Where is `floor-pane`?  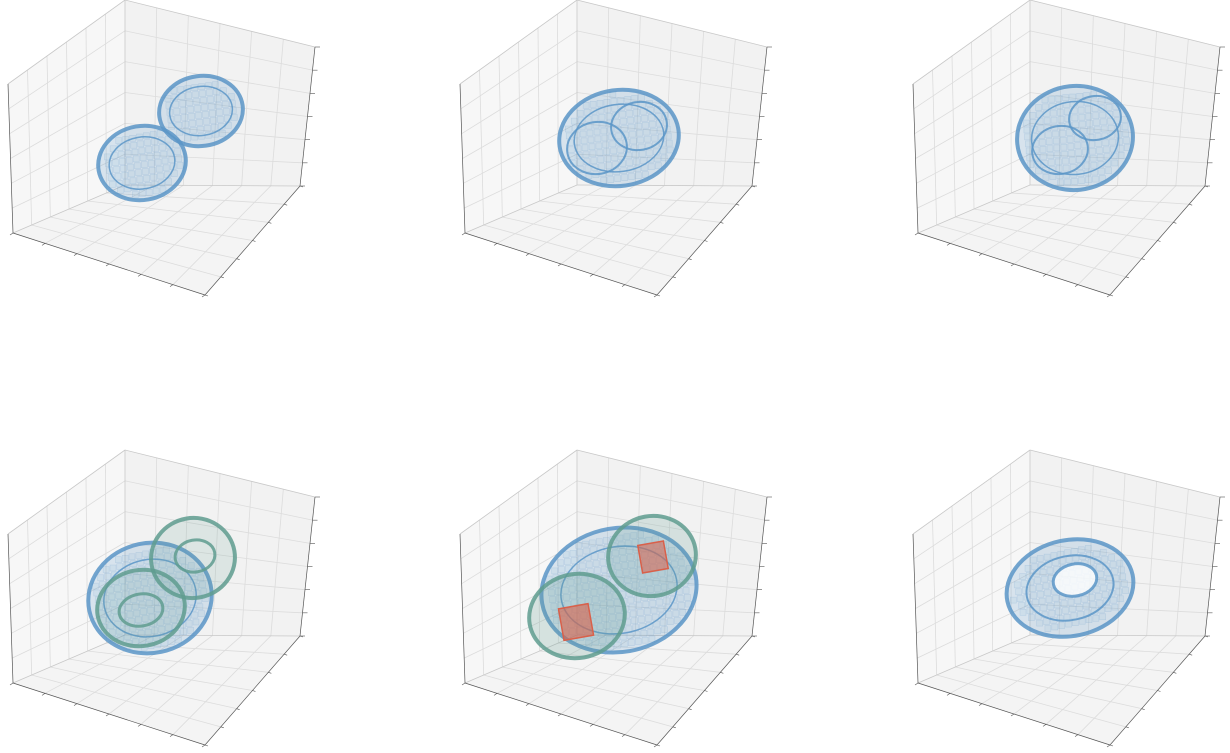 floor-pane is located at coordinates (1061, 240).